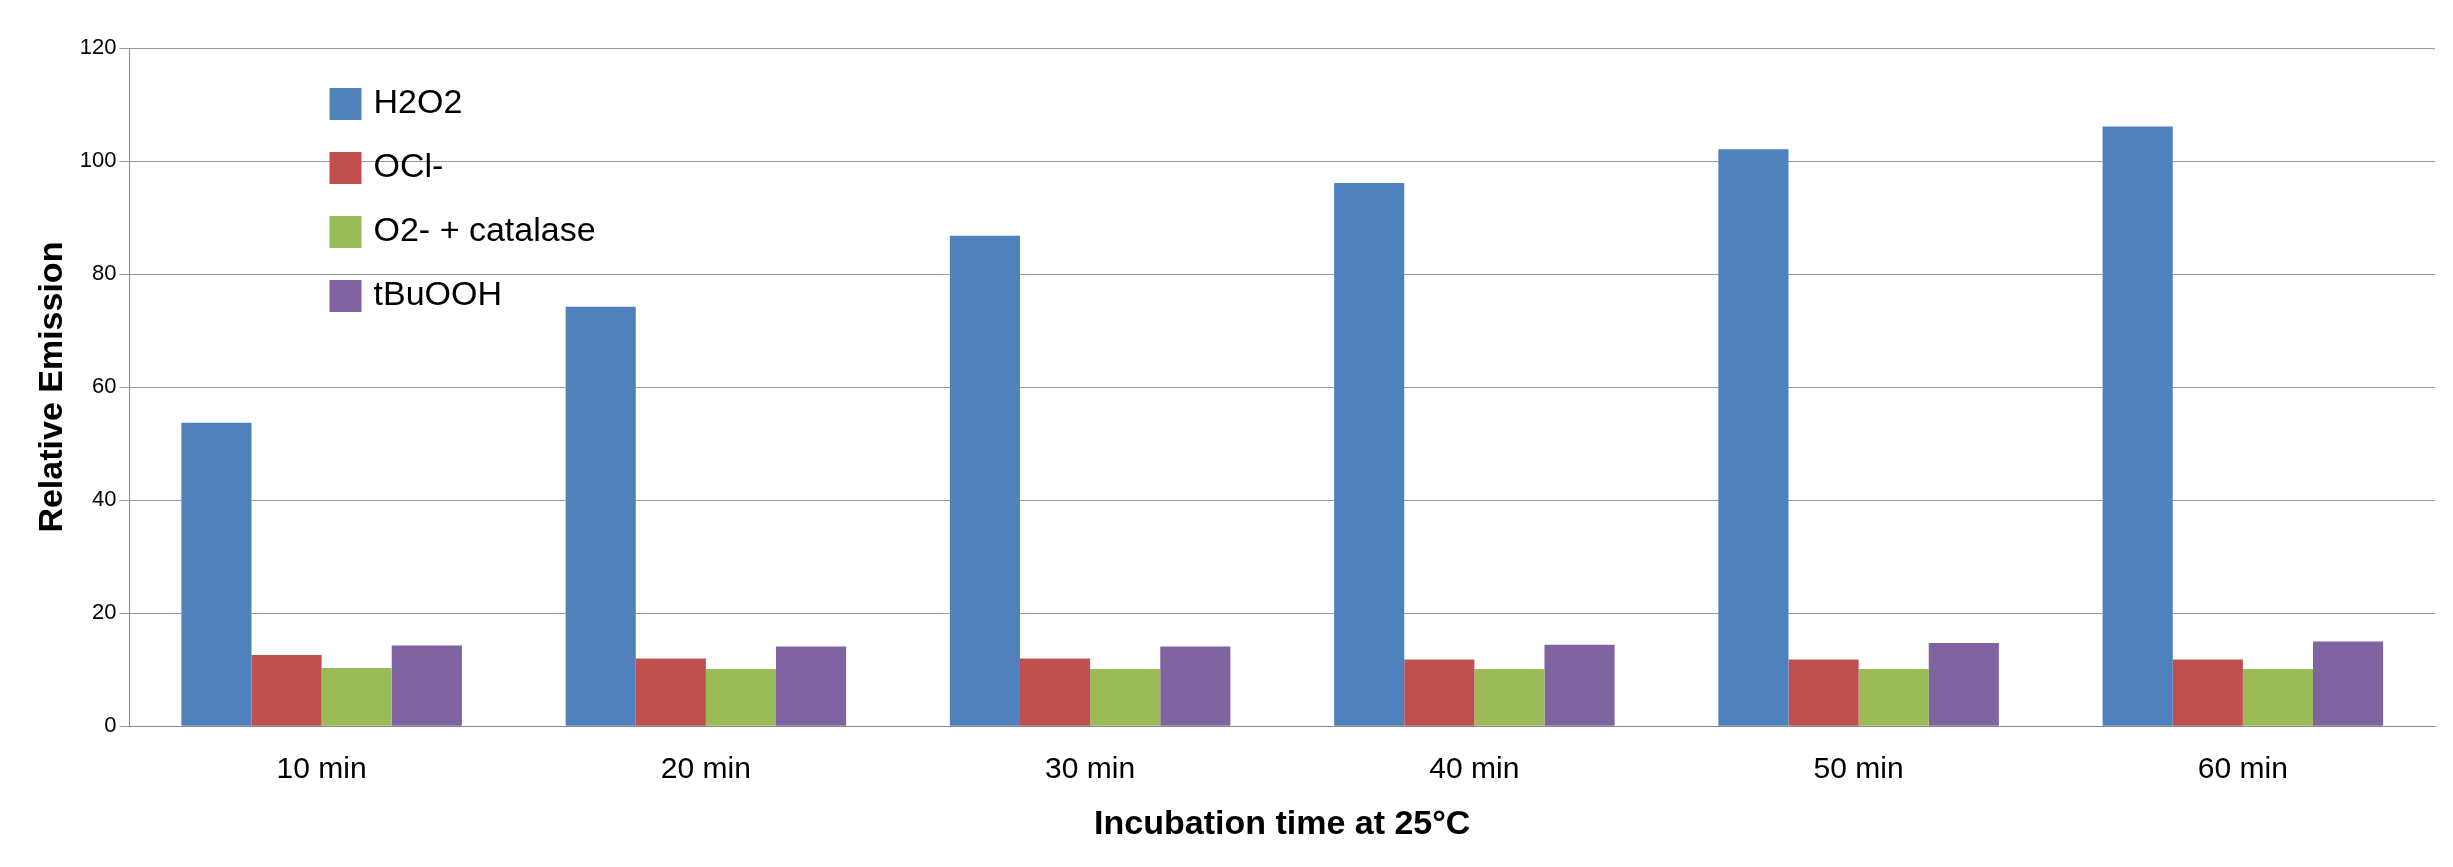 Image resolution: width=2453 pixels, height=867 pixels. Describe the element at coordinates (98, 160) in the screenshot. I see `y-tick-label: 100` at that location.